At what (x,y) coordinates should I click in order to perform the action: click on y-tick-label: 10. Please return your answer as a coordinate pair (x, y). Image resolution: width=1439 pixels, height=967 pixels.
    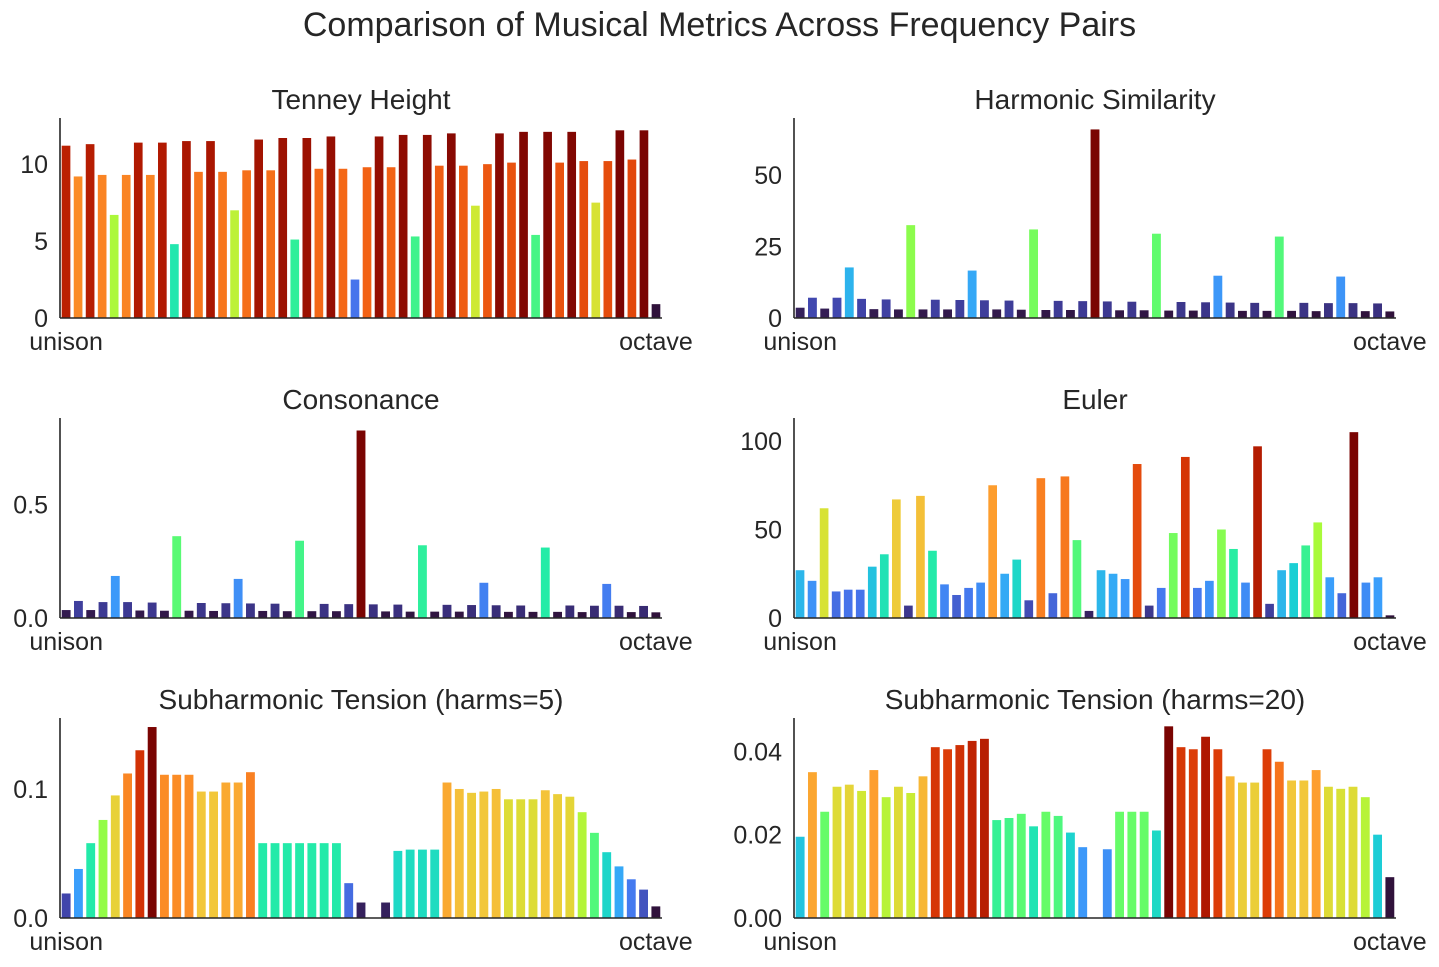
    Looking at the image, I should click on (34, 165).